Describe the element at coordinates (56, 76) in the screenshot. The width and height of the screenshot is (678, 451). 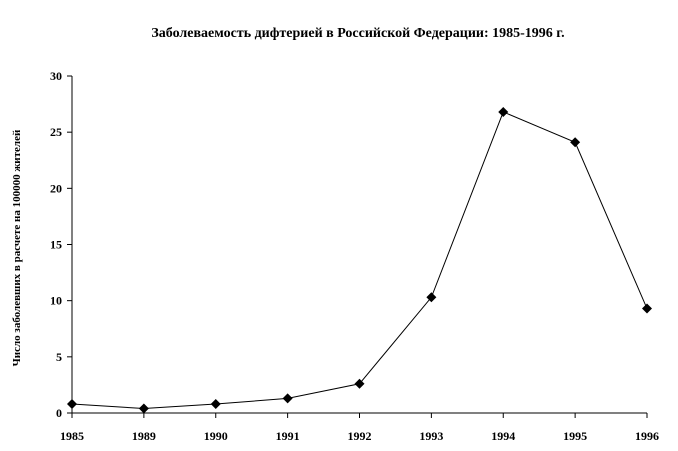
I see `y-tick-label: 30` at that location.